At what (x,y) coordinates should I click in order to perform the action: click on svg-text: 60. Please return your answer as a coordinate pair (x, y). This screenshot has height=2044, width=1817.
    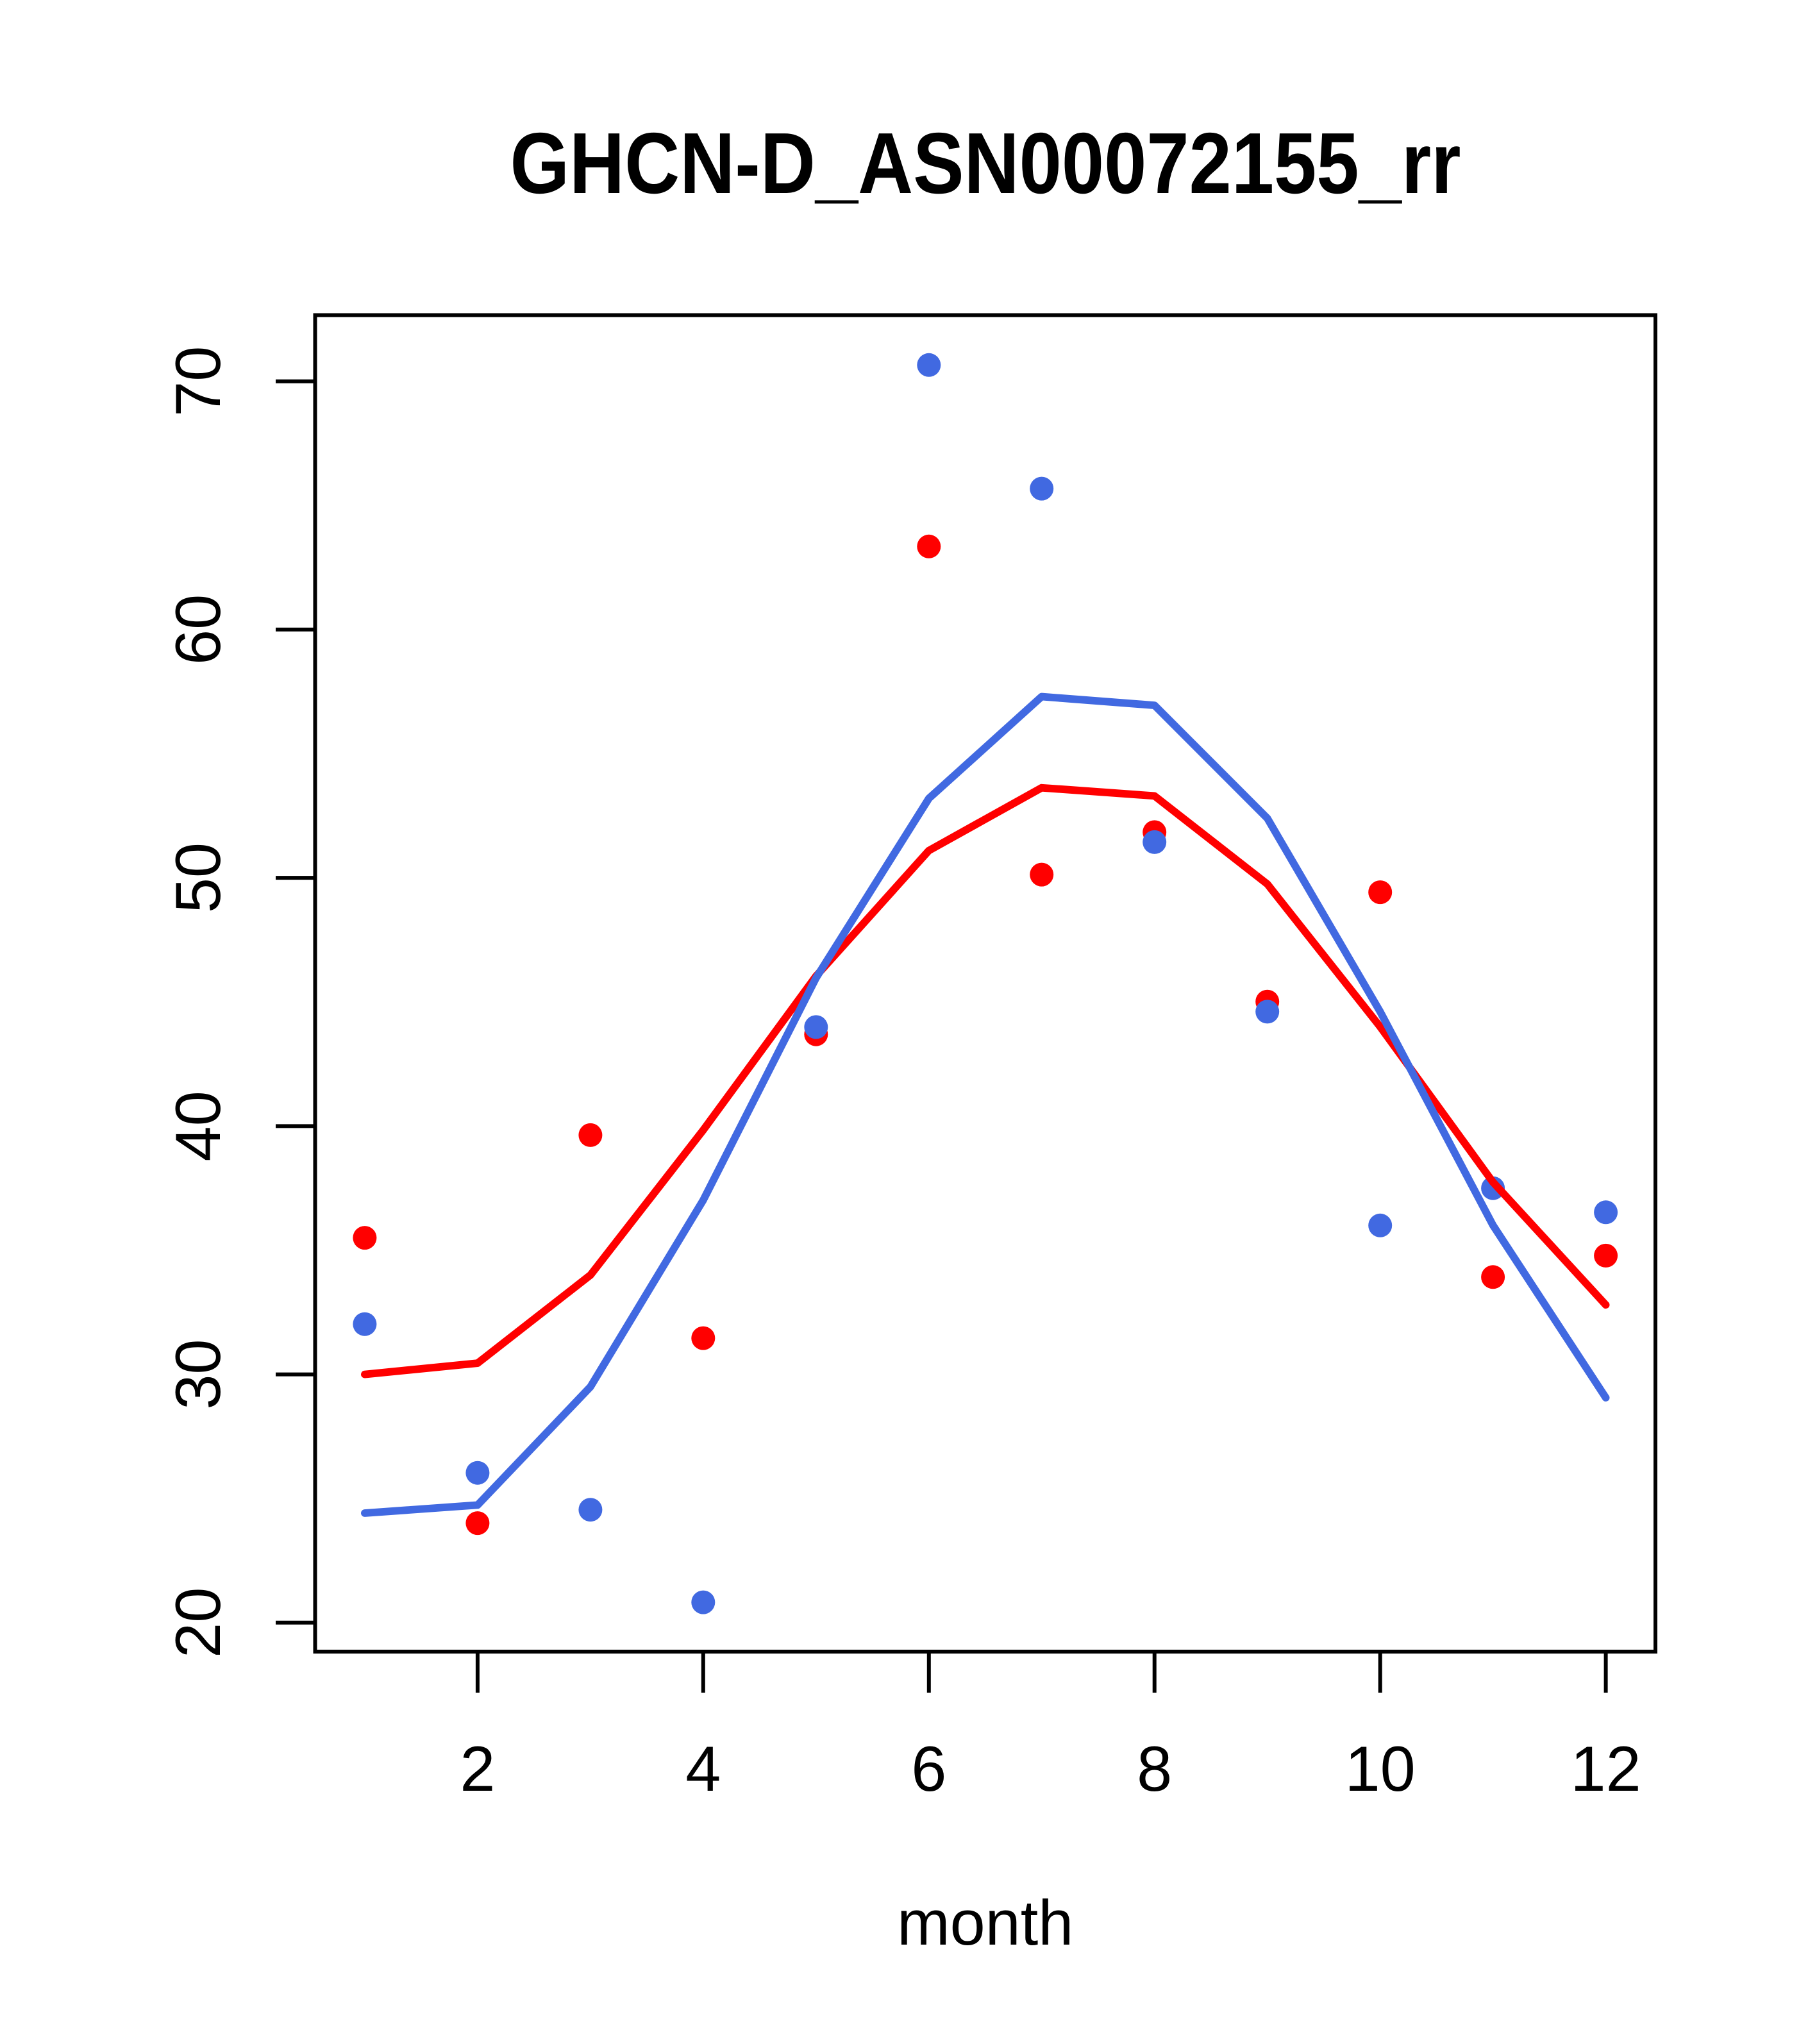
    Looking at the image, I should click on (197, 629).